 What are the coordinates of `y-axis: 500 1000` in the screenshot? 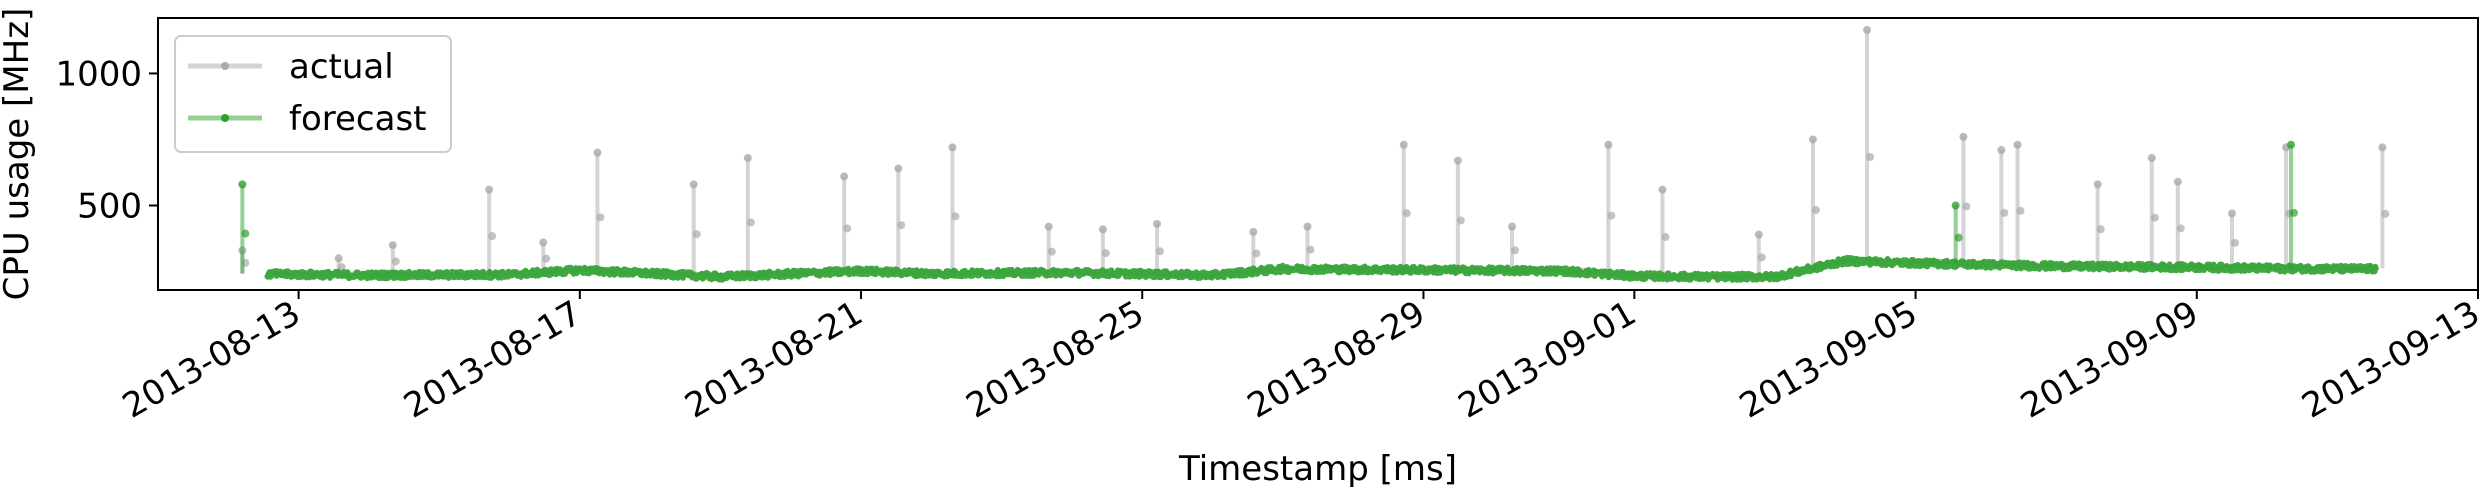 It's located at (106, 140).